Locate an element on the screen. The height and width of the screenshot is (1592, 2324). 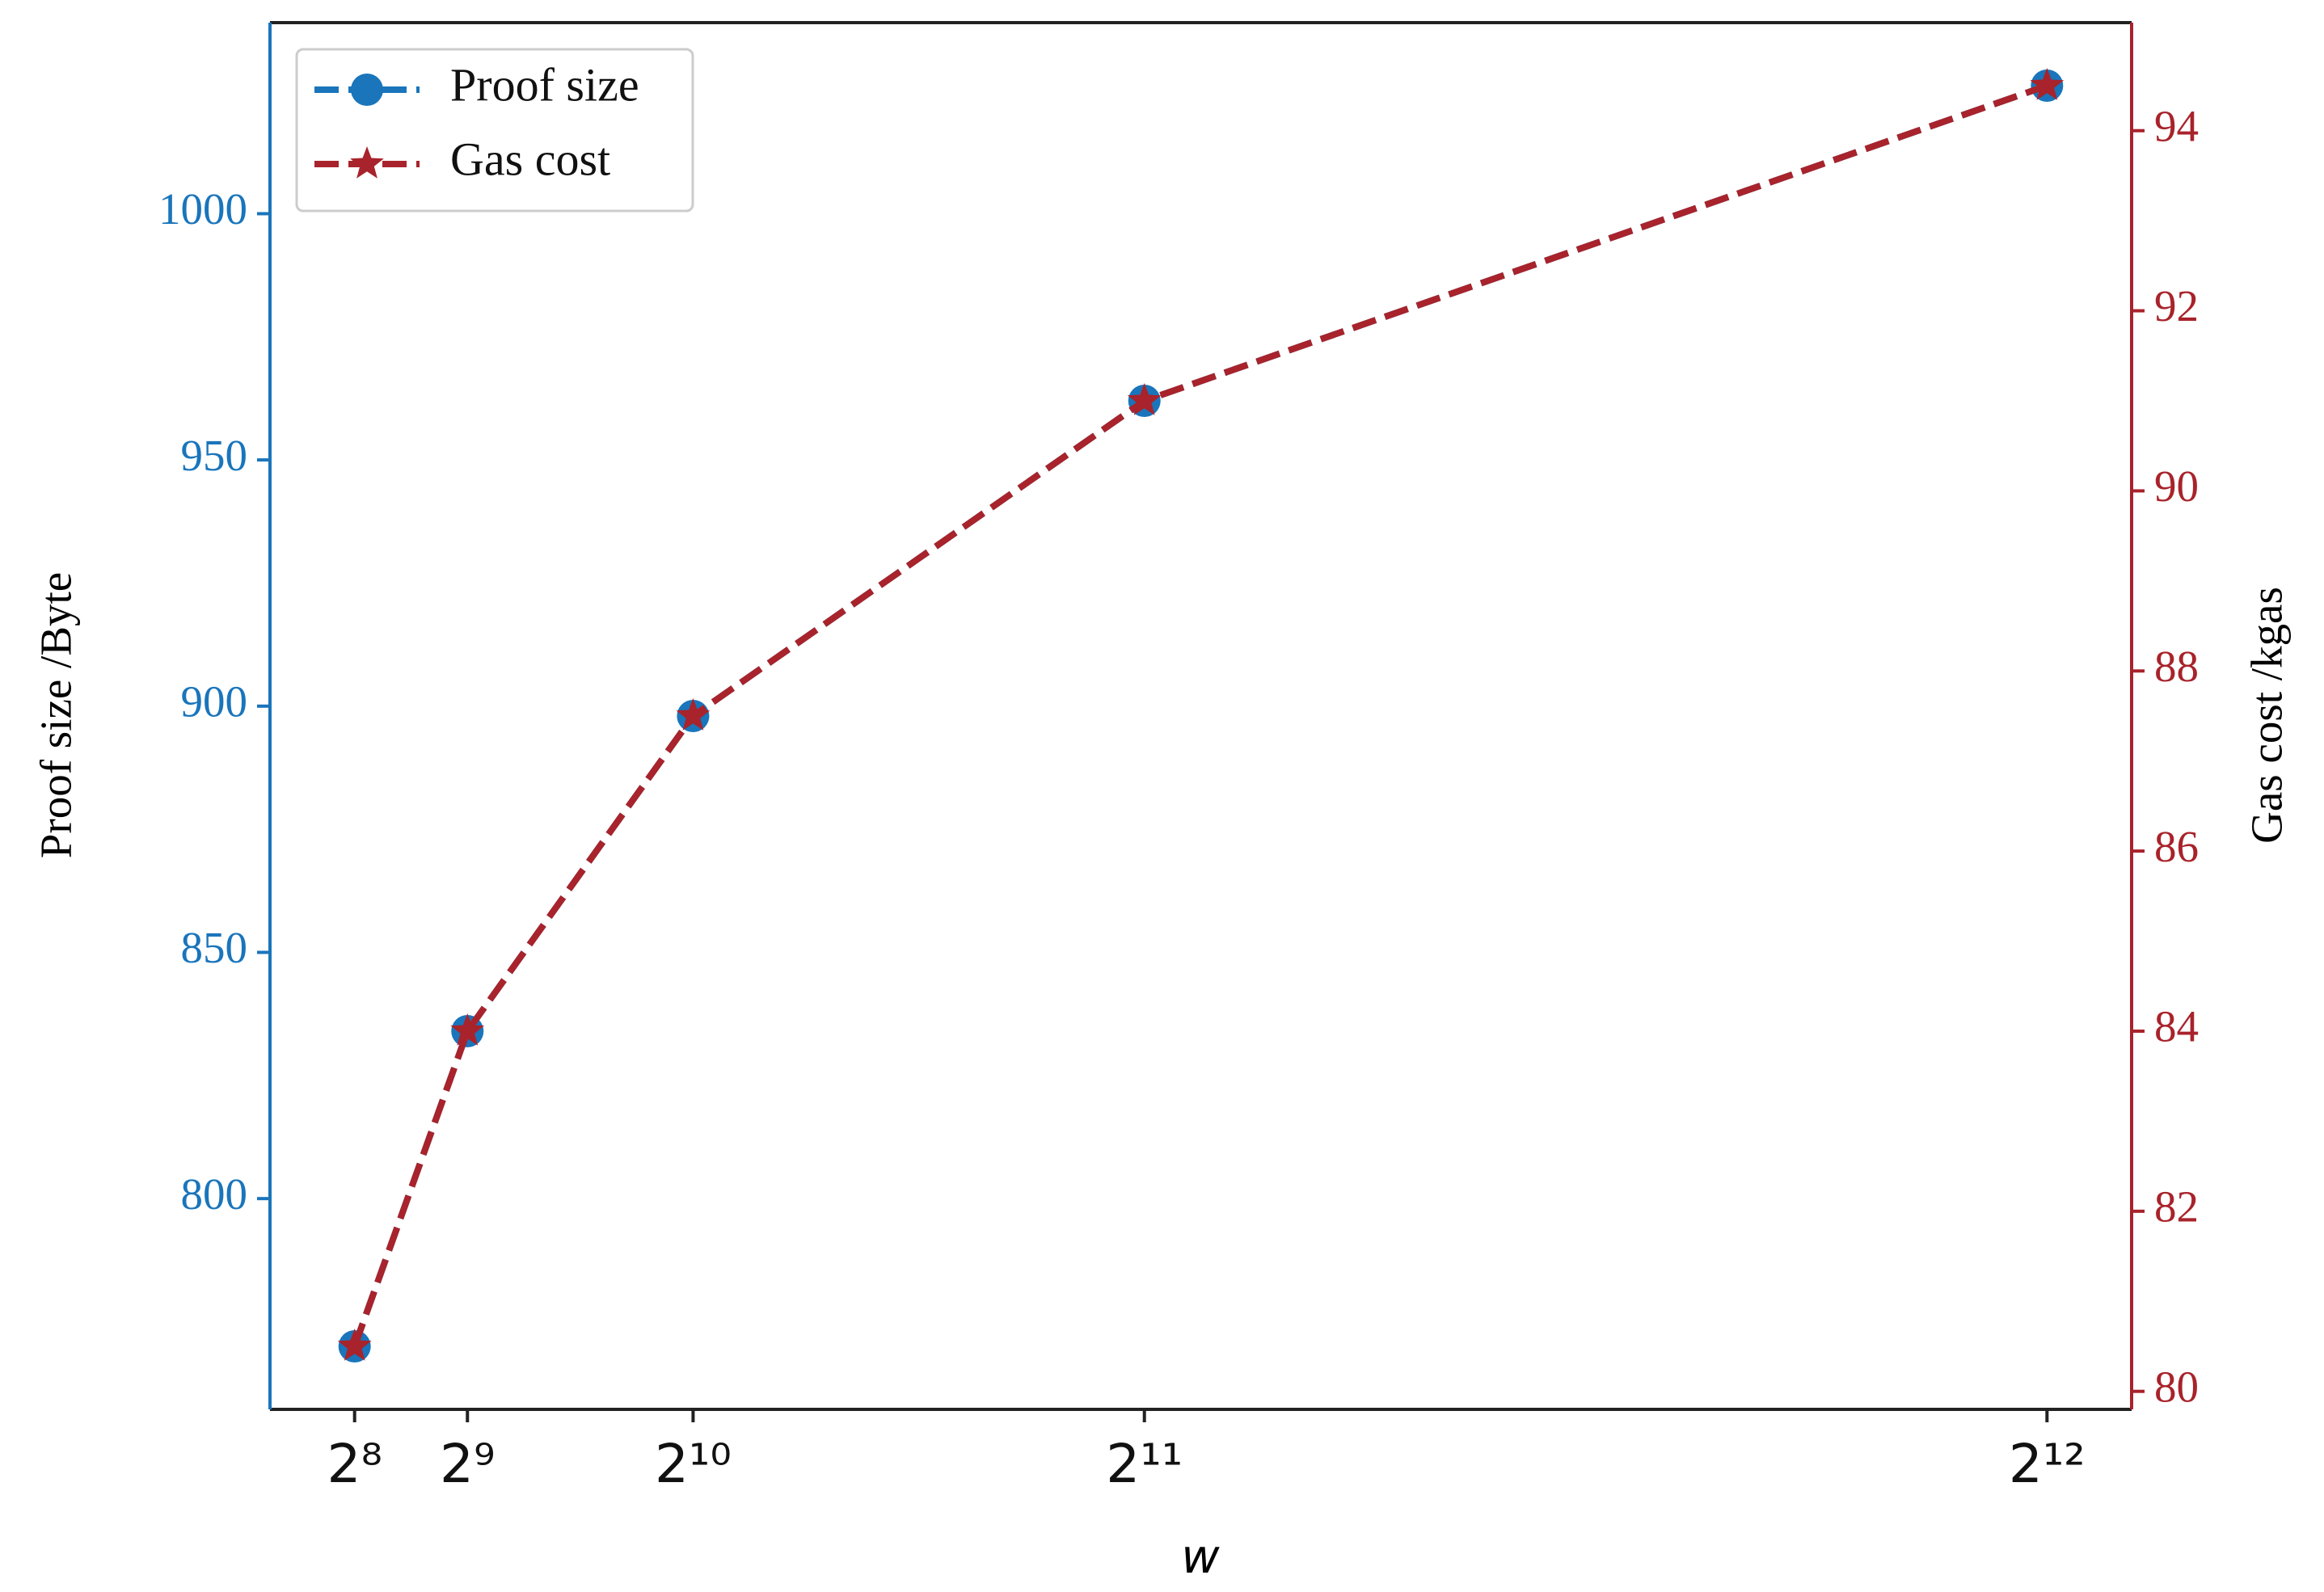
y2-tick-label: 92 is located at coordinates (2176, 306).